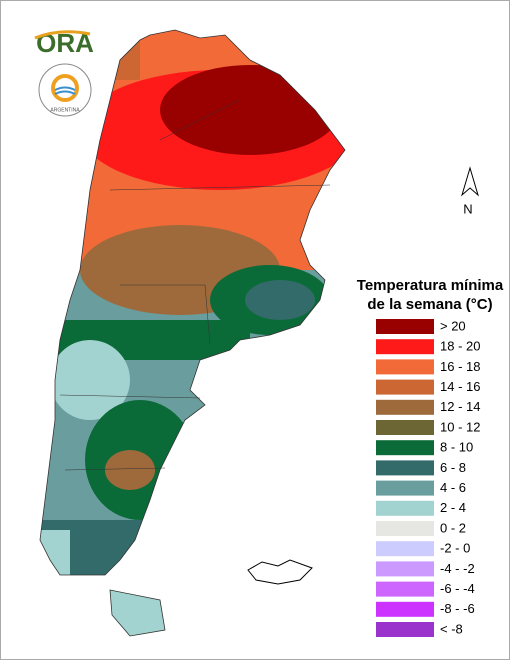 The width and height of the screenshot is (510, 660). Describe the element at coordinates (457, 608) in the screenshot. I see `legend-label: -8 - -6` at that location.